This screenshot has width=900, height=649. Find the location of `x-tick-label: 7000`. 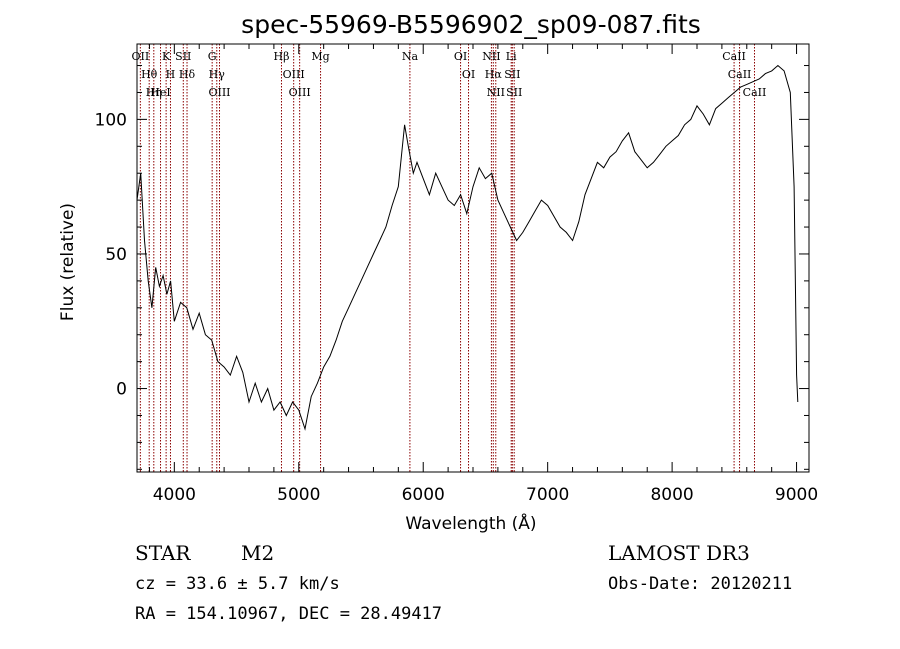

x-tick-label: 7000 is located at coordinates (547, 495).